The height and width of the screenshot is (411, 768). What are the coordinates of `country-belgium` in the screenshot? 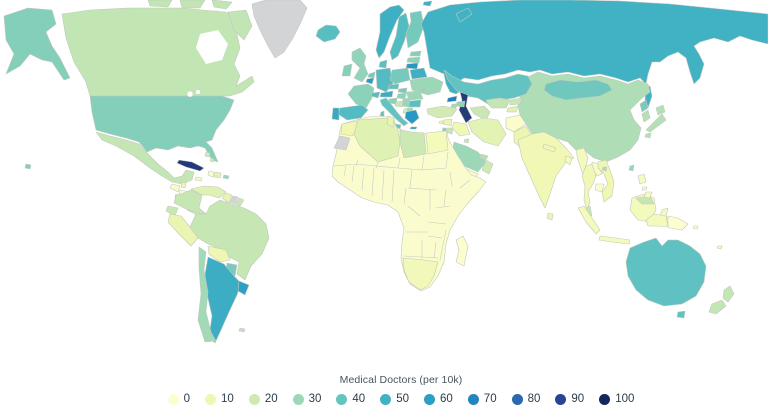 It's located at (370, 81).